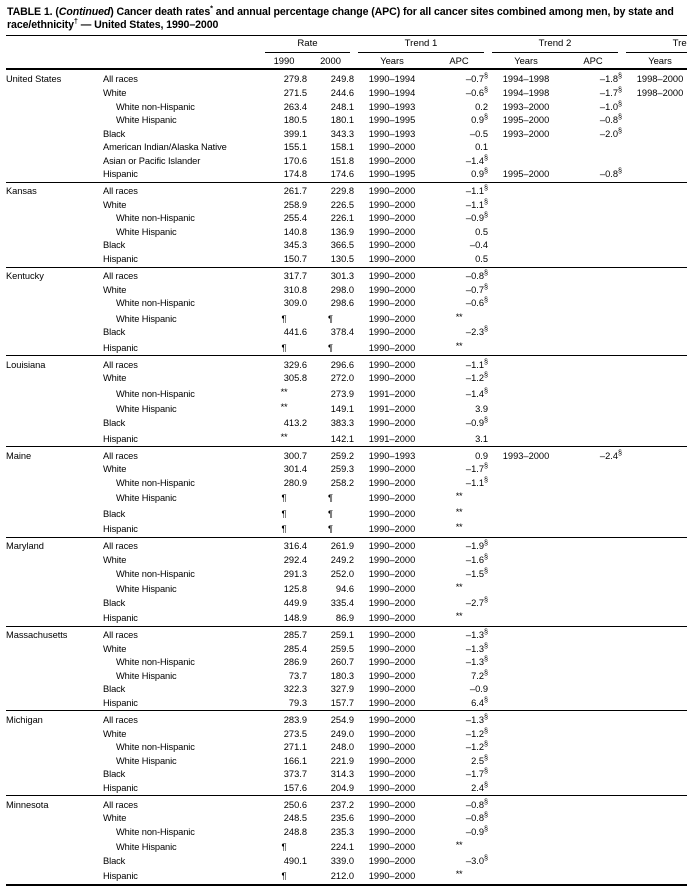 The height and width of the screenshot is (886, 687). I want to click on rate-cell: 383.3, so click(342, 423).